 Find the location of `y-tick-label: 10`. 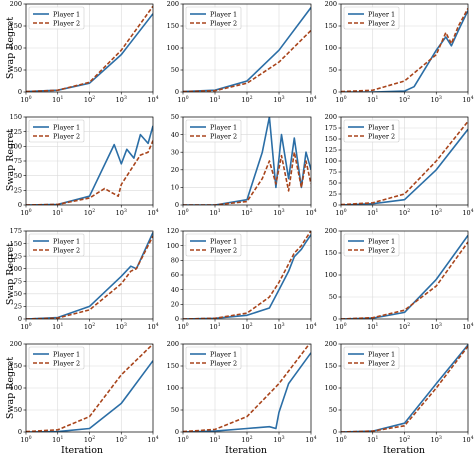

y-tick-label: 10 is located at coordinates (175, 188).